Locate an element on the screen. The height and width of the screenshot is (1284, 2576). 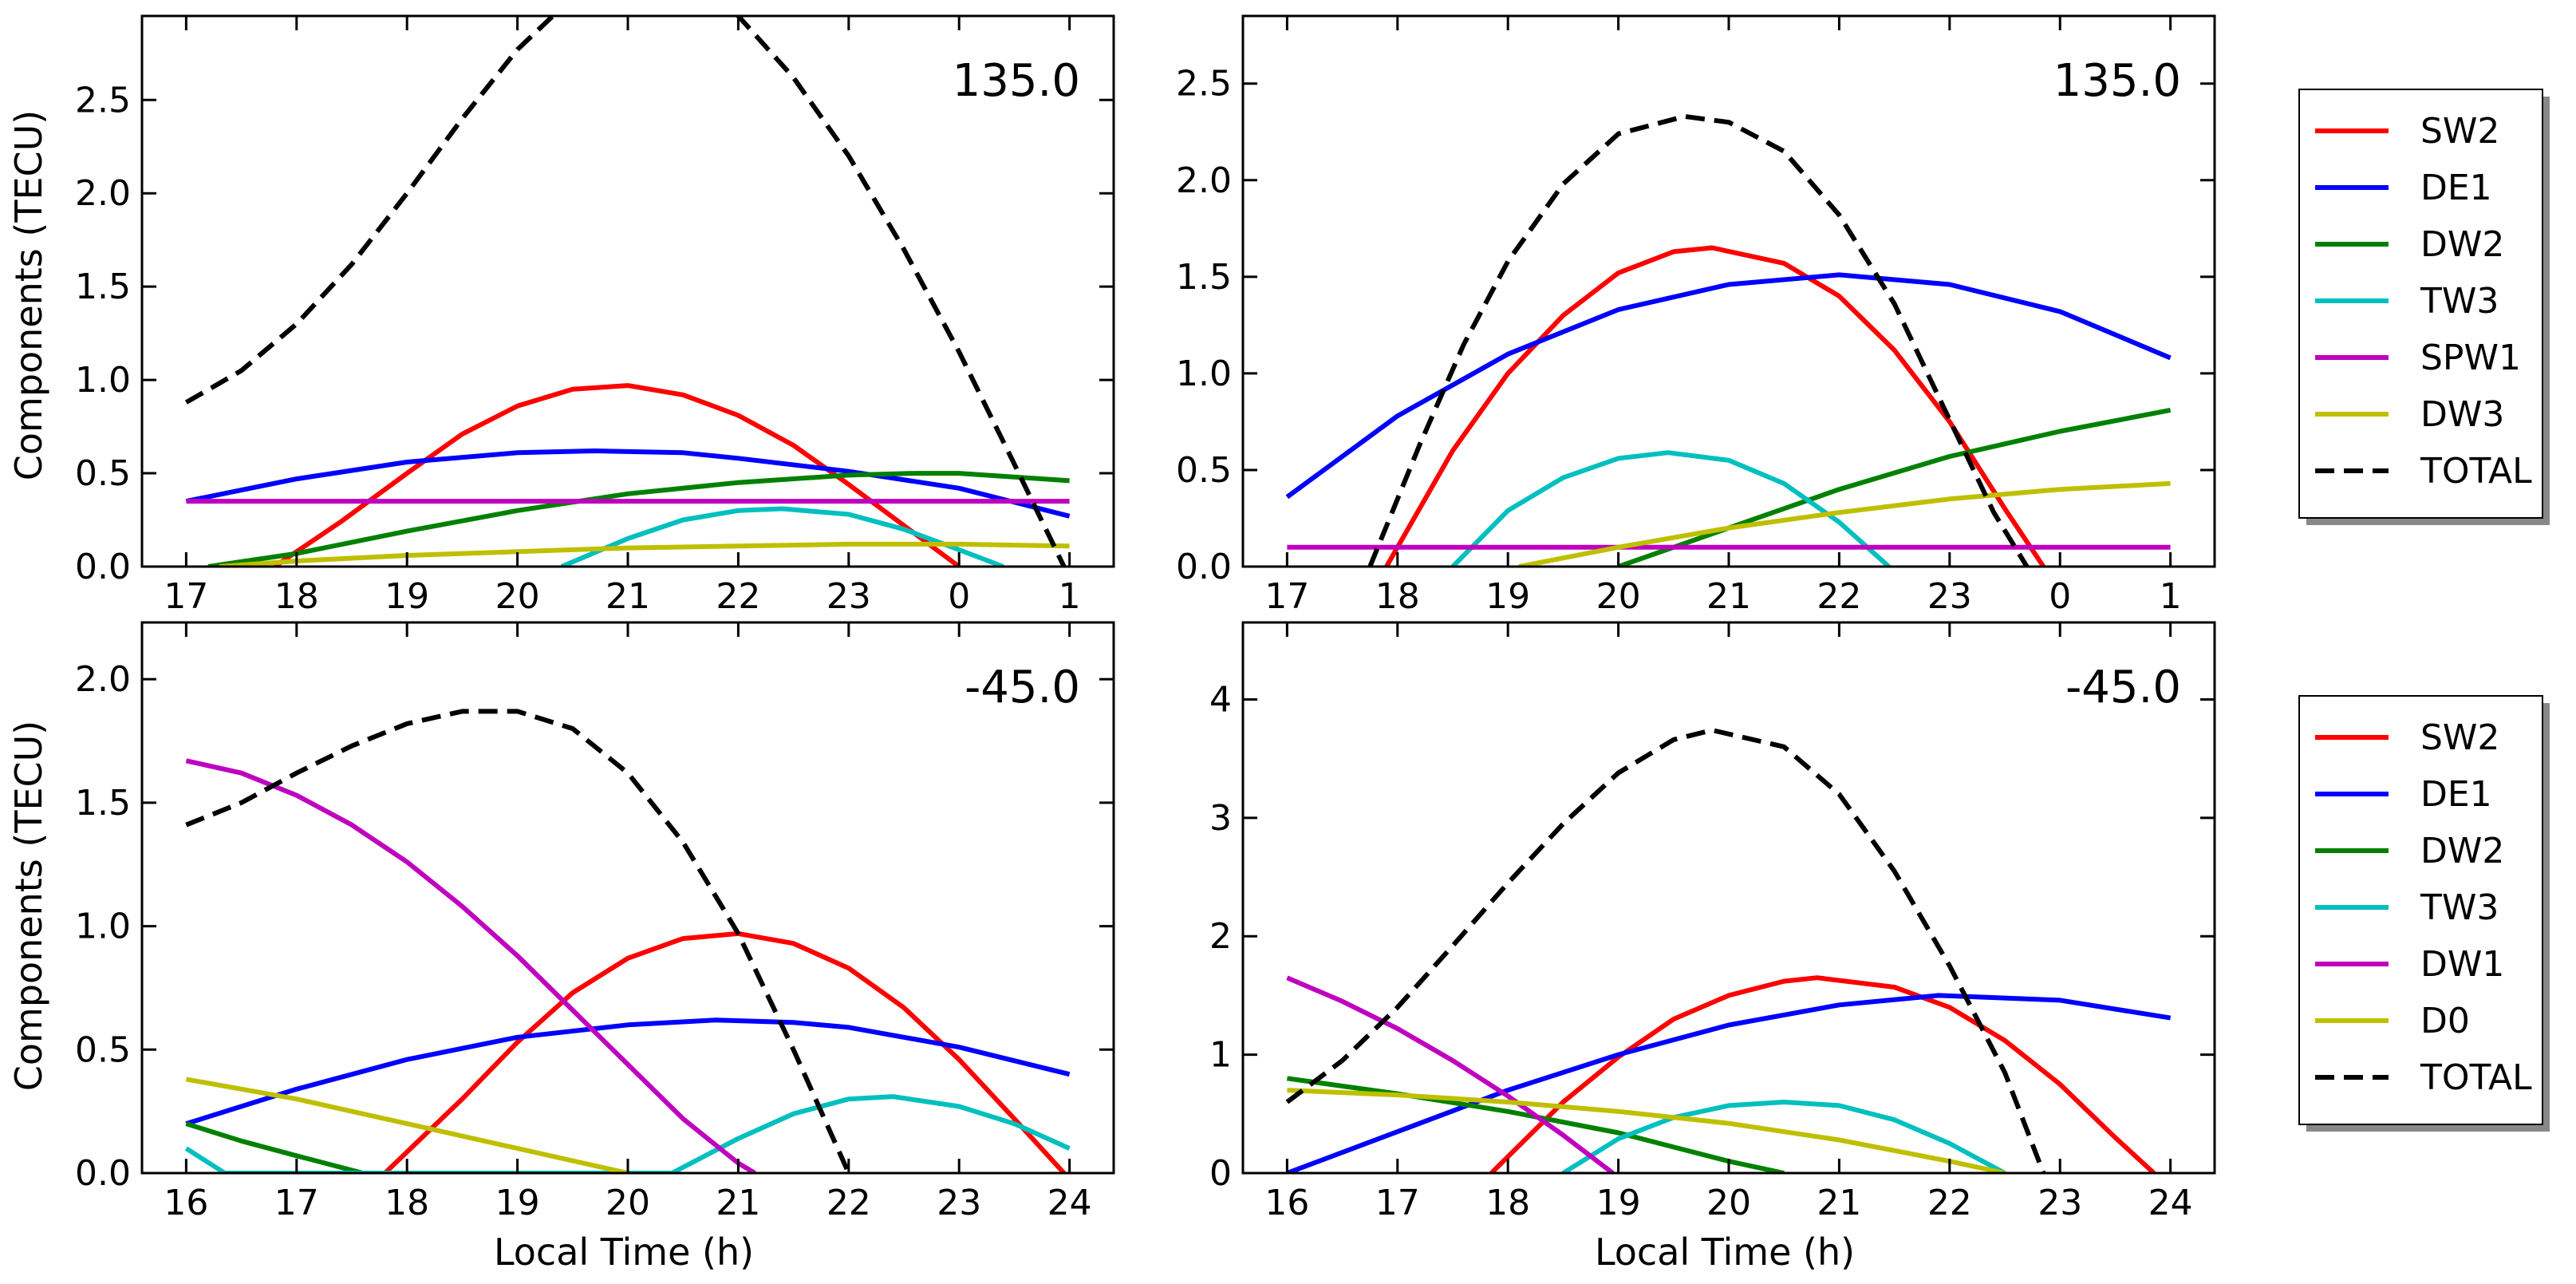
series-line-dw1 is located at coordinates (471, 965).